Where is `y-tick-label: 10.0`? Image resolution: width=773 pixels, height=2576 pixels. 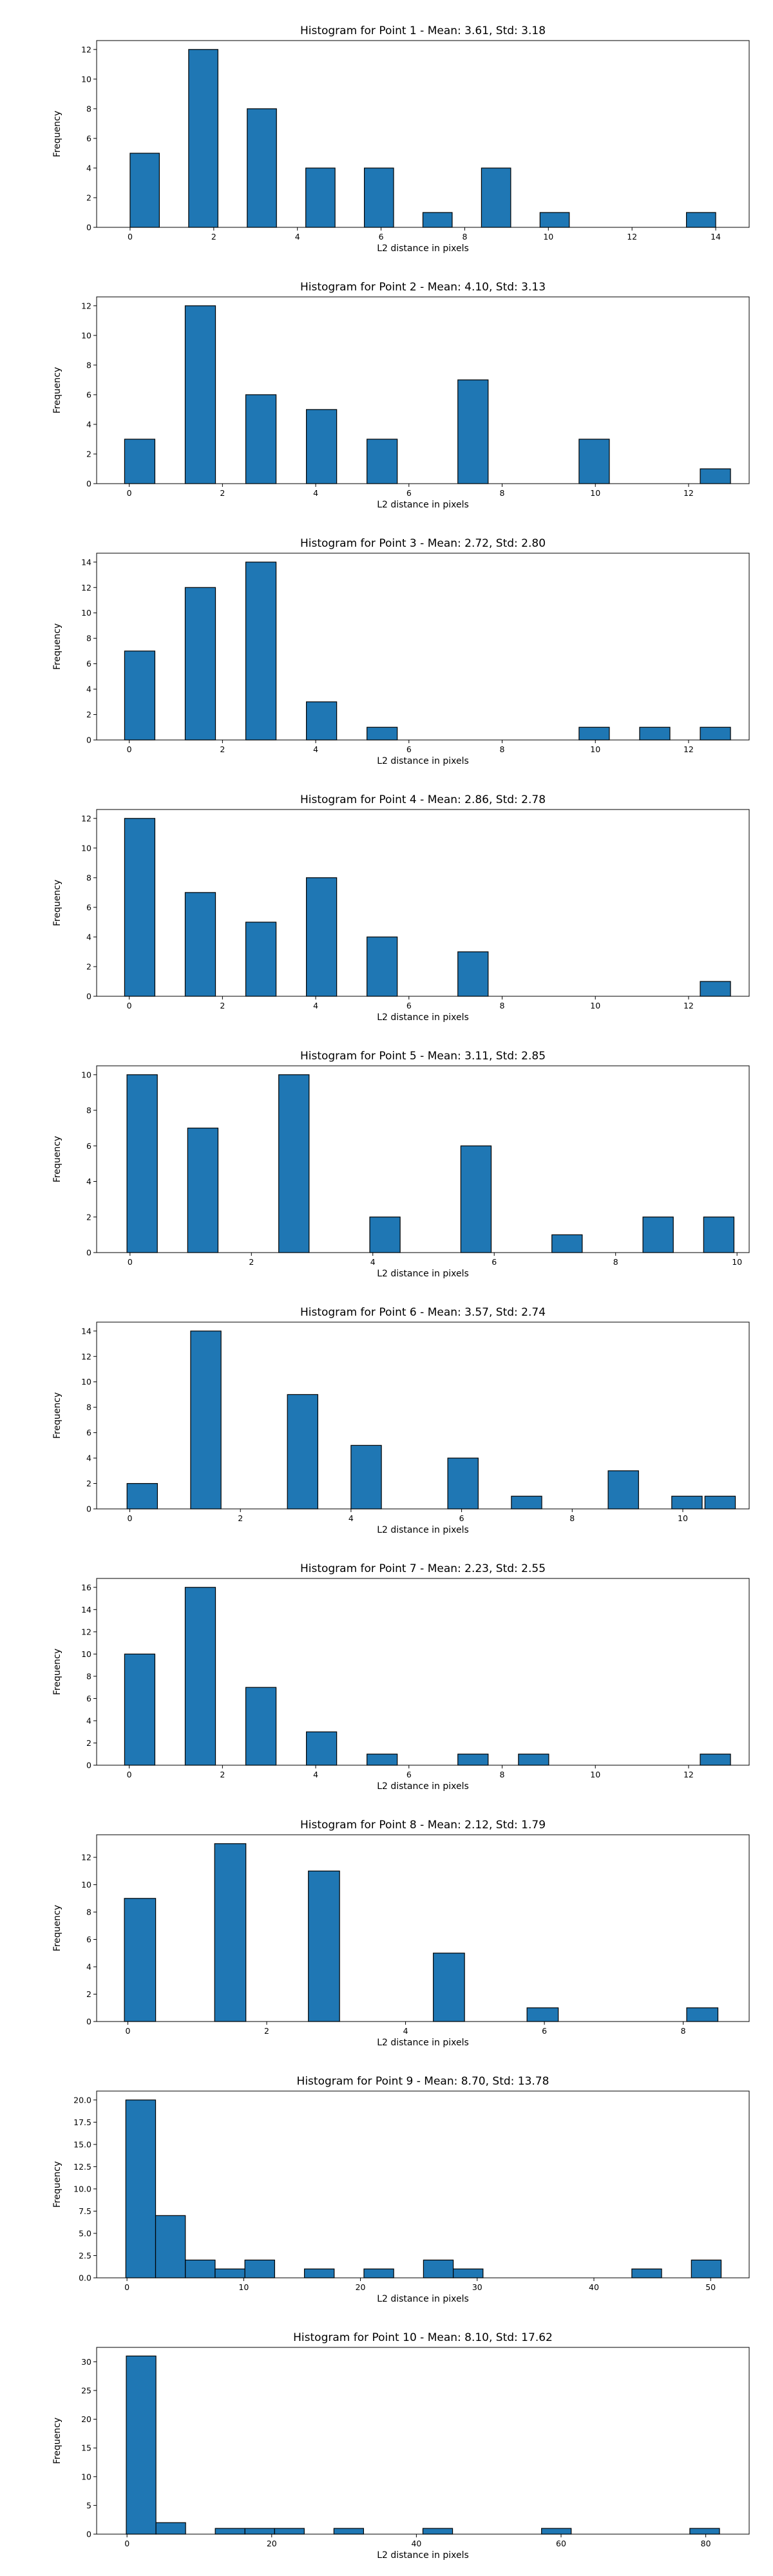 y-tick-label: 10.0 is located at coordinates (82, 2188).